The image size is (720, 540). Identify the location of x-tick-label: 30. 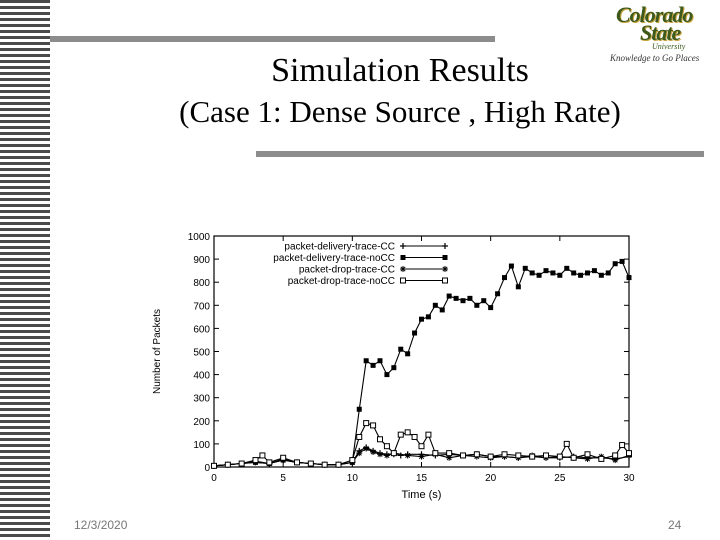
(629, 478).